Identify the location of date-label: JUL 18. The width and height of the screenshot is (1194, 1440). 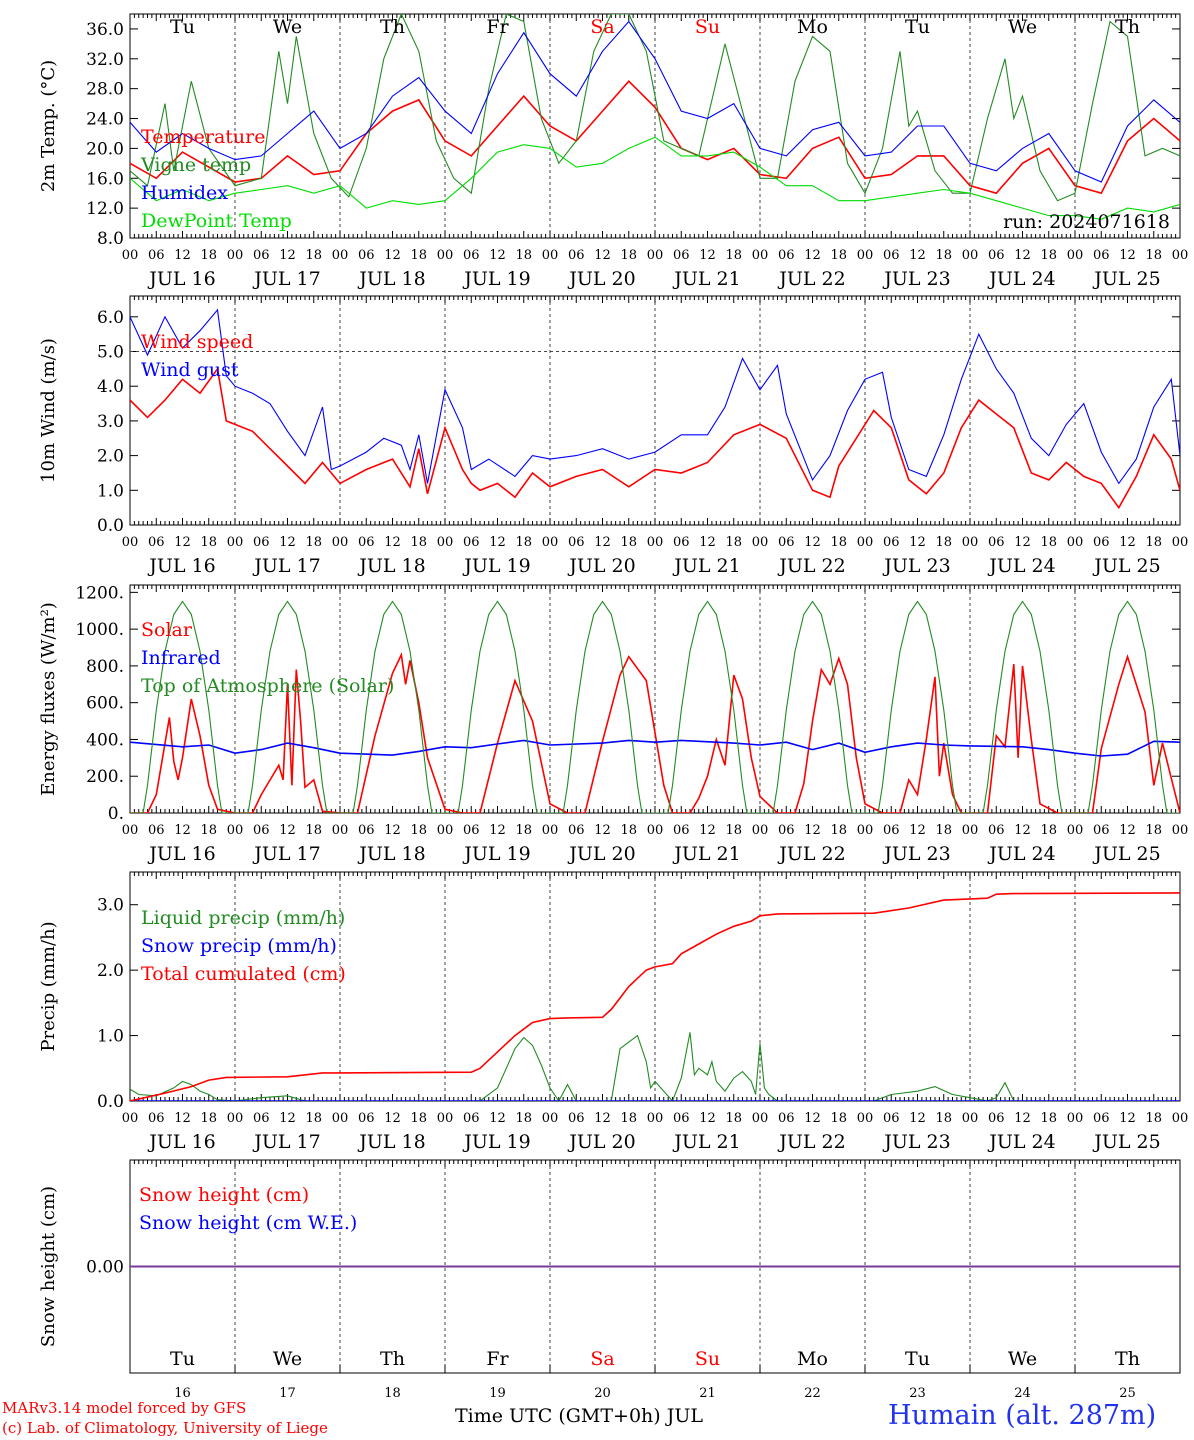
(391, 1142).